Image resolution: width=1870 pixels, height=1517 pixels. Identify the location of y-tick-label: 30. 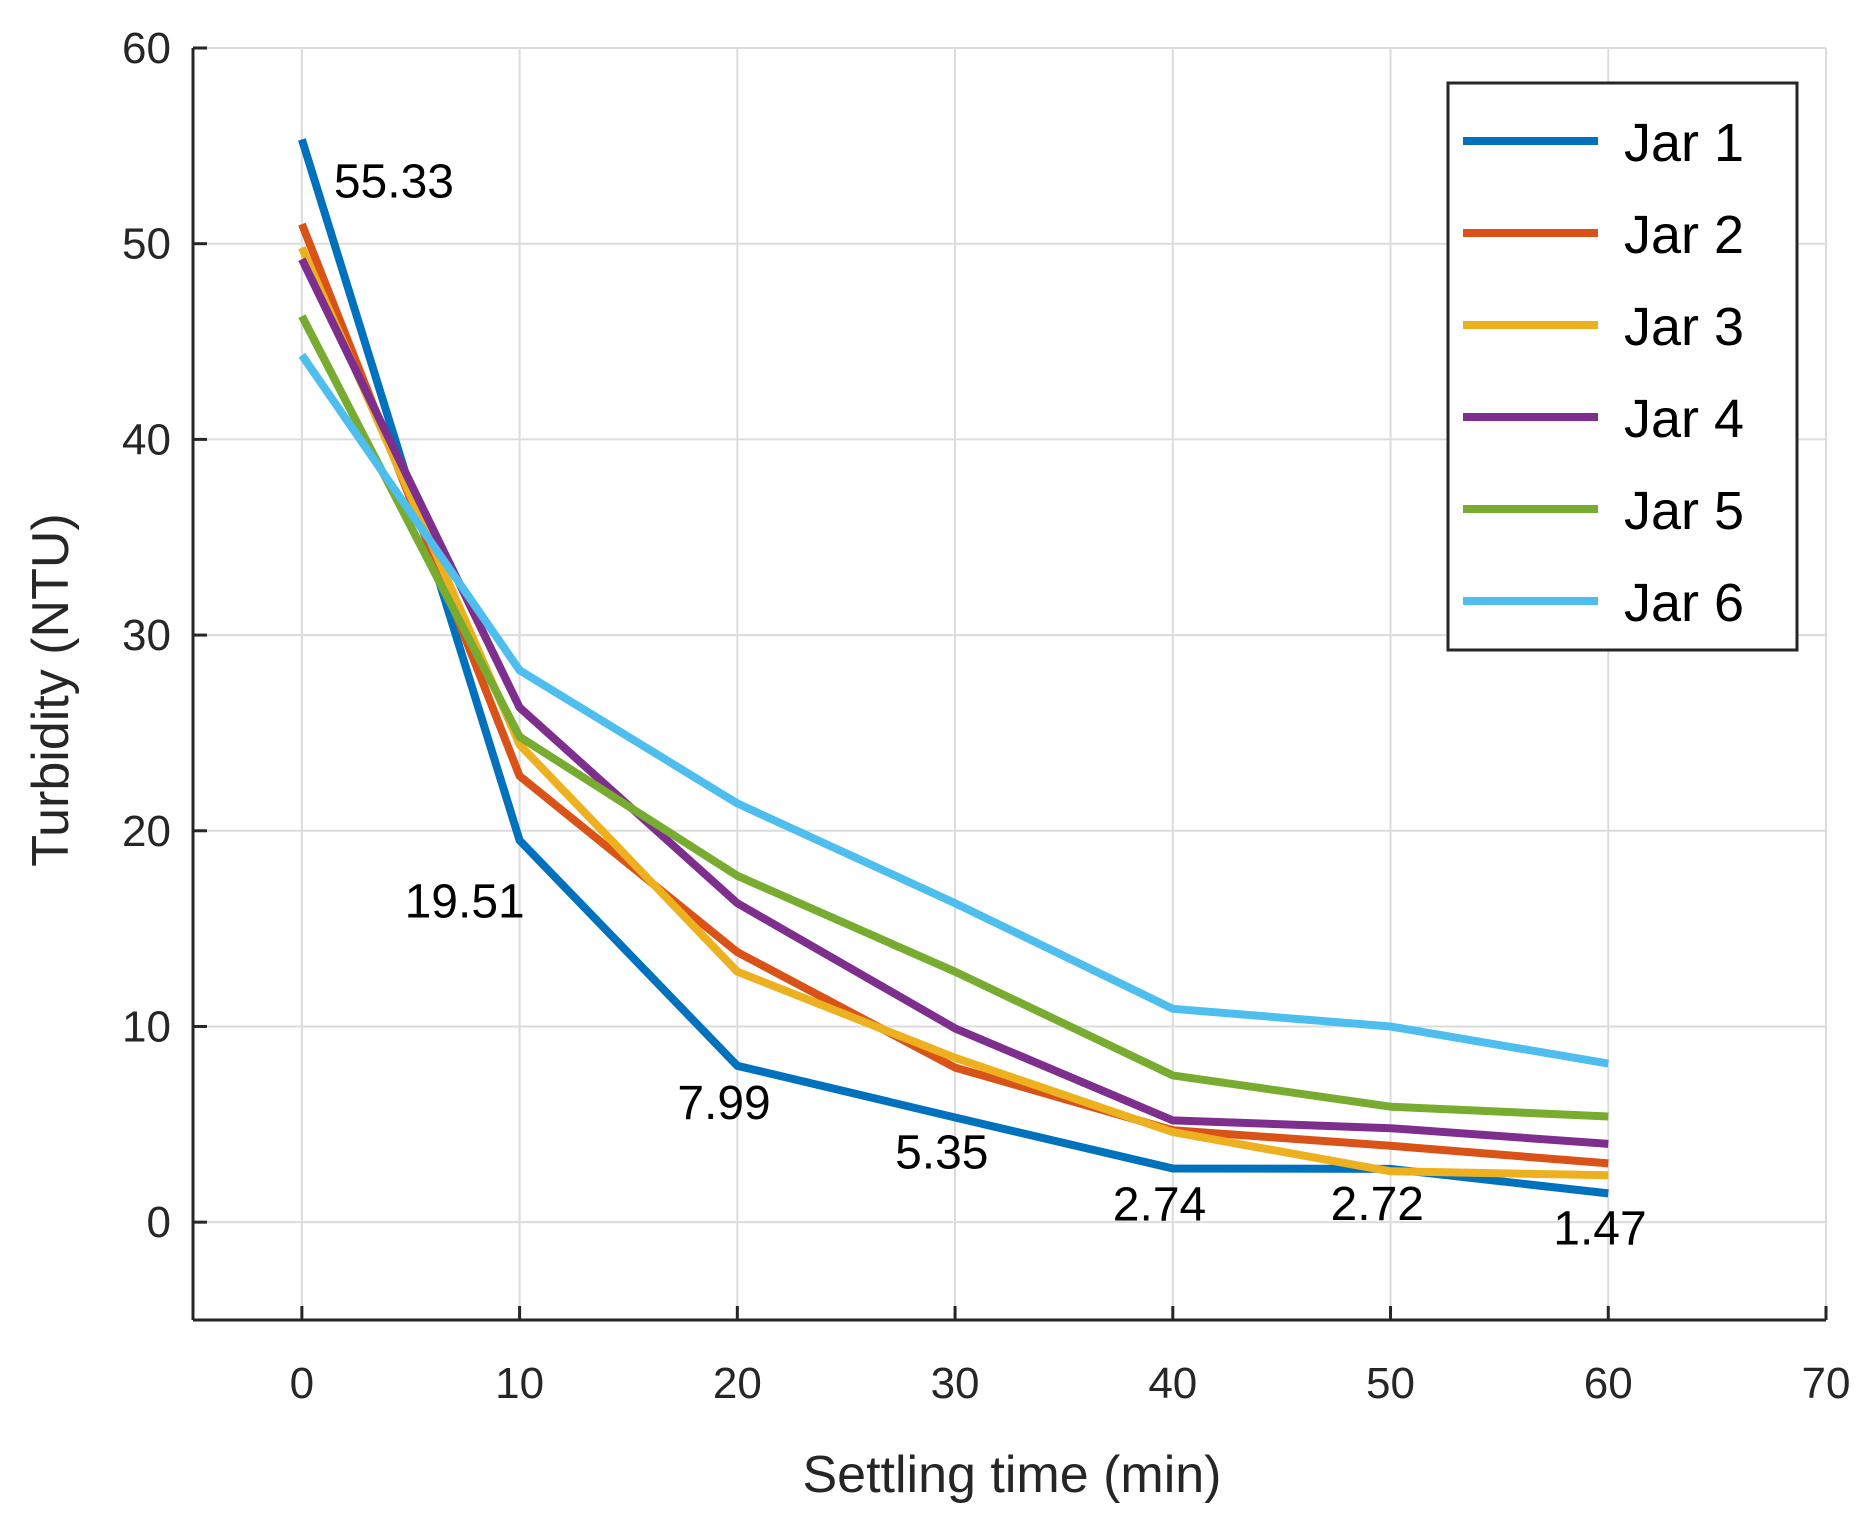
(146, 635).